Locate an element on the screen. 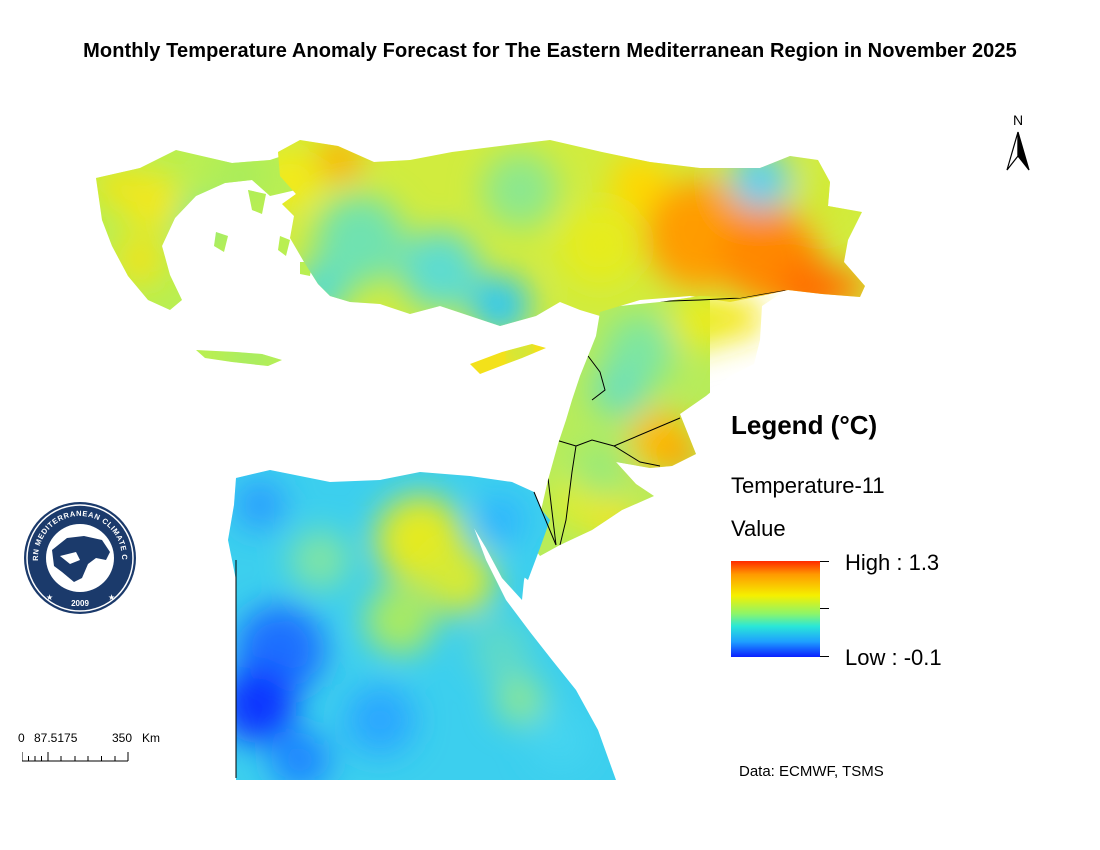 The width and height of the screenshot is (1100, 850). scale-label-0: 0 is located at coordinates (21, 738).